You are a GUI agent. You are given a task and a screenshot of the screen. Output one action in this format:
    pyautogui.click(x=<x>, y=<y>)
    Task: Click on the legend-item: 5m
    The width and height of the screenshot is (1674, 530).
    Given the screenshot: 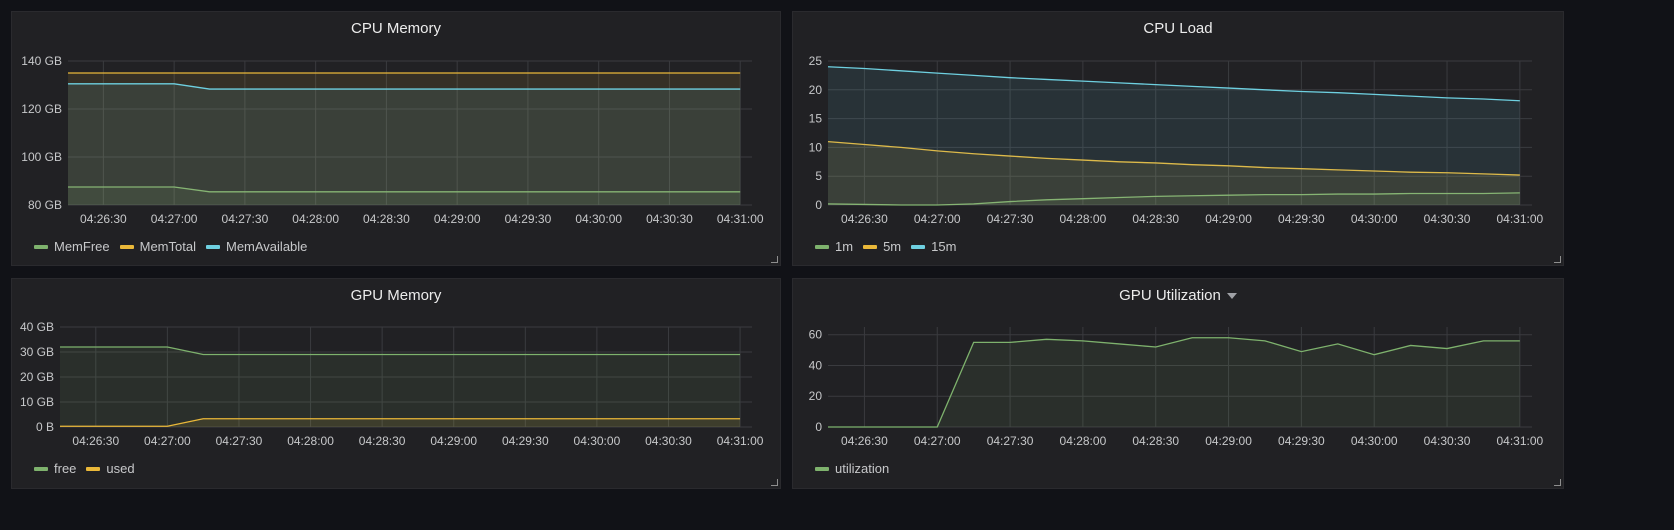 What is the action you would take?
    pyautogui.click(x=882, y=246)
    